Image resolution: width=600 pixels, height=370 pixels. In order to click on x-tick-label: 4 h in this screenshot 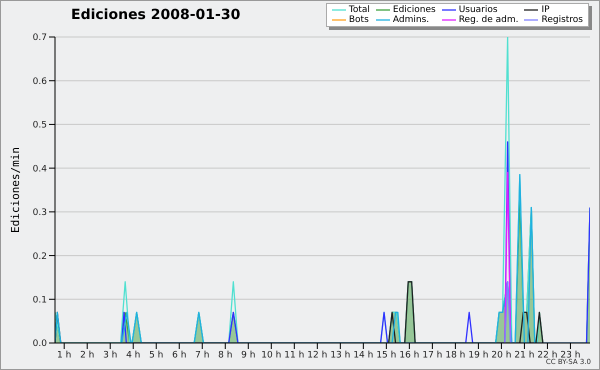, I will do `click(133, 355)`.